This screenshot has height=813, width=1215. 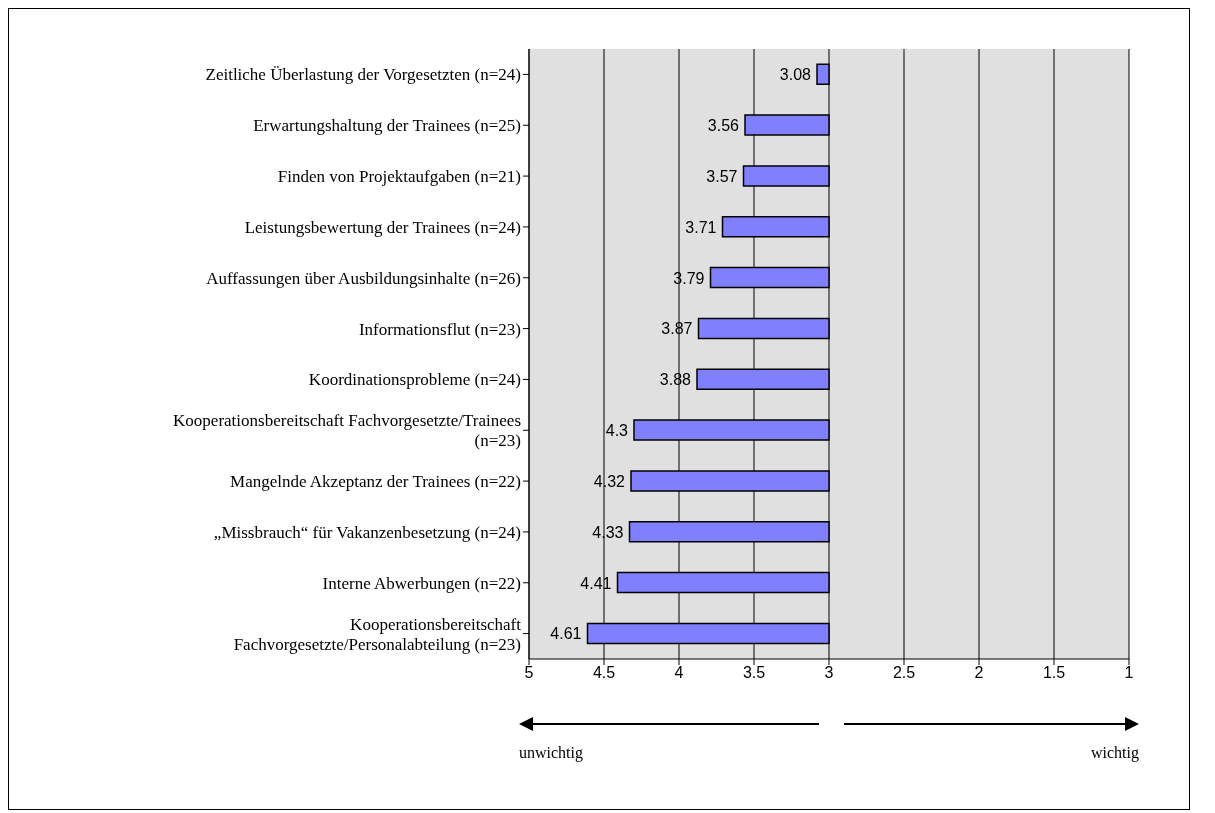 What do you see at coordinates (679, 673) in the screenshot?
I see `x-tick-label: 4` at bounding box center [679, 673].